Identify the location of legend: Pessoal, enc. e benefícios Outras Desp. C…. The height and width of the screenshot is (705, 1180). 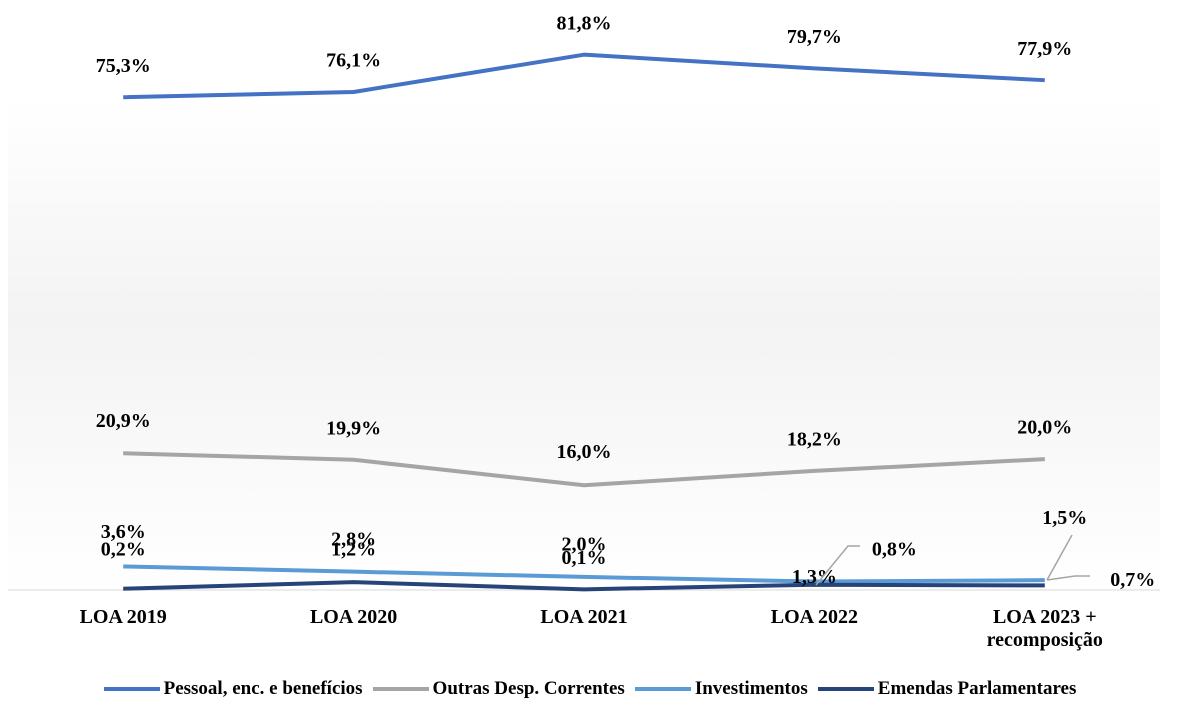
(590, 689).